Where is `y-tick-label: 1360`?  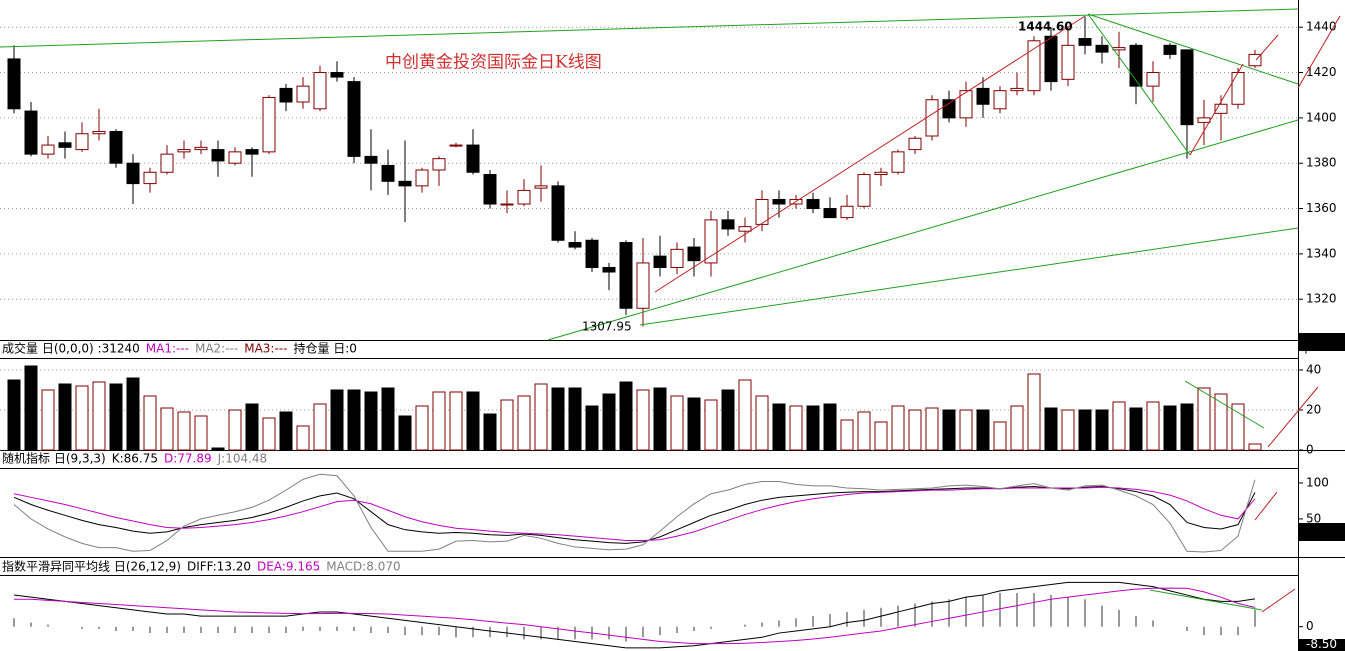 y-tick-label: 1360 is located at coordinates (1321, 208).